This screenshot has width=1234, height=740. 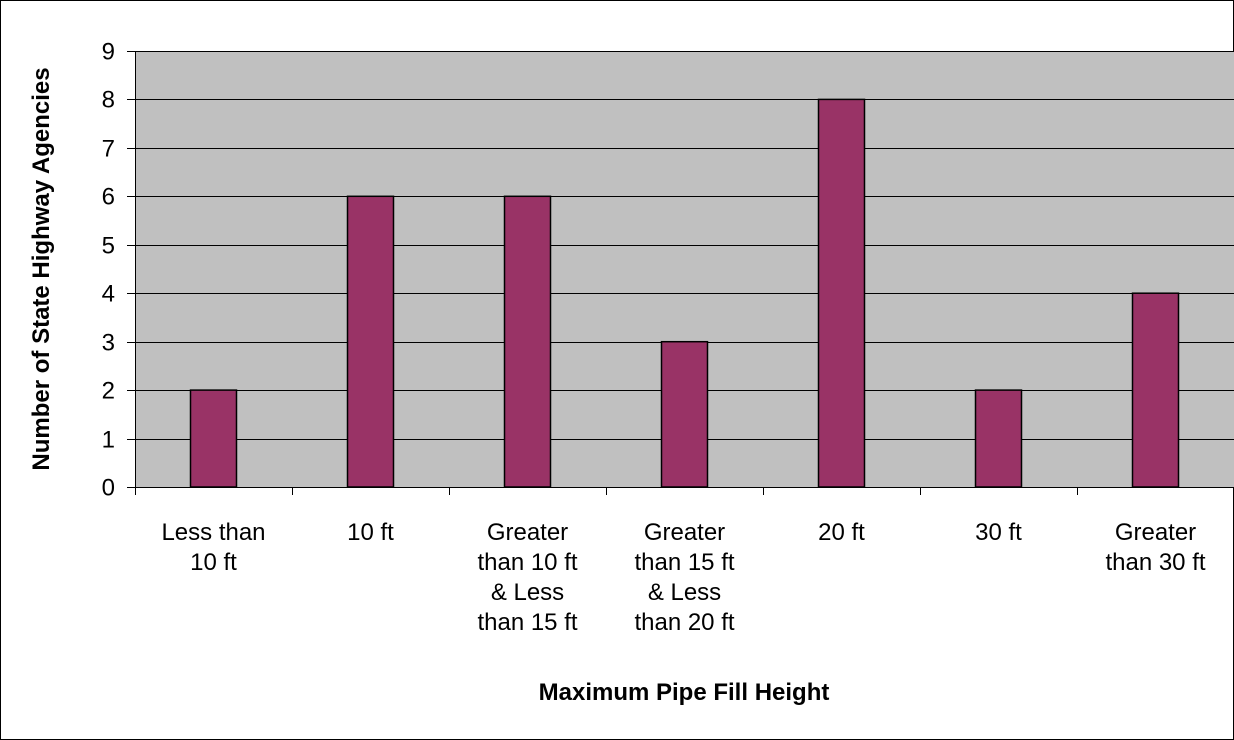 I want to click on x-axis-title: Maximum Pipe Fill Height, so click(x=684, y=692).